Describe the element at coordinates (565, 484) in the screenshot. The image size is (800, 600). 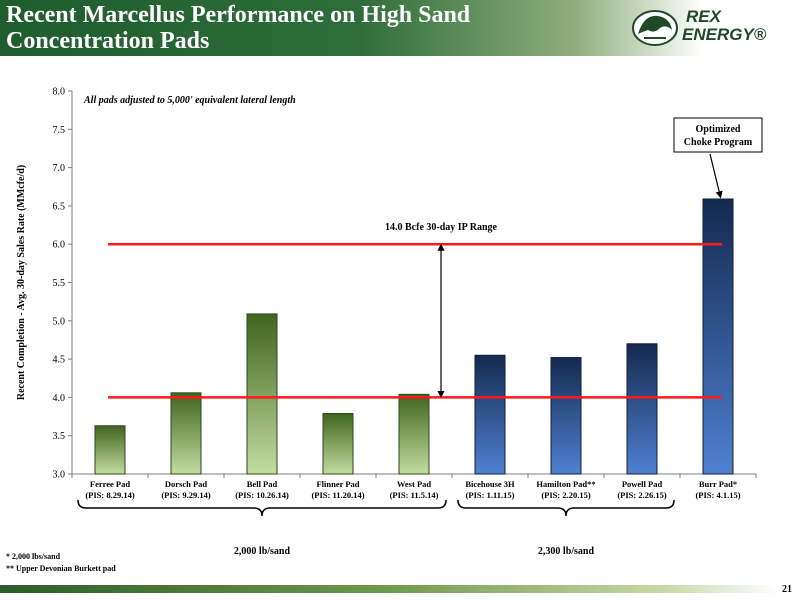
I see `category-name-label: Hamilton Pad**` at that location.